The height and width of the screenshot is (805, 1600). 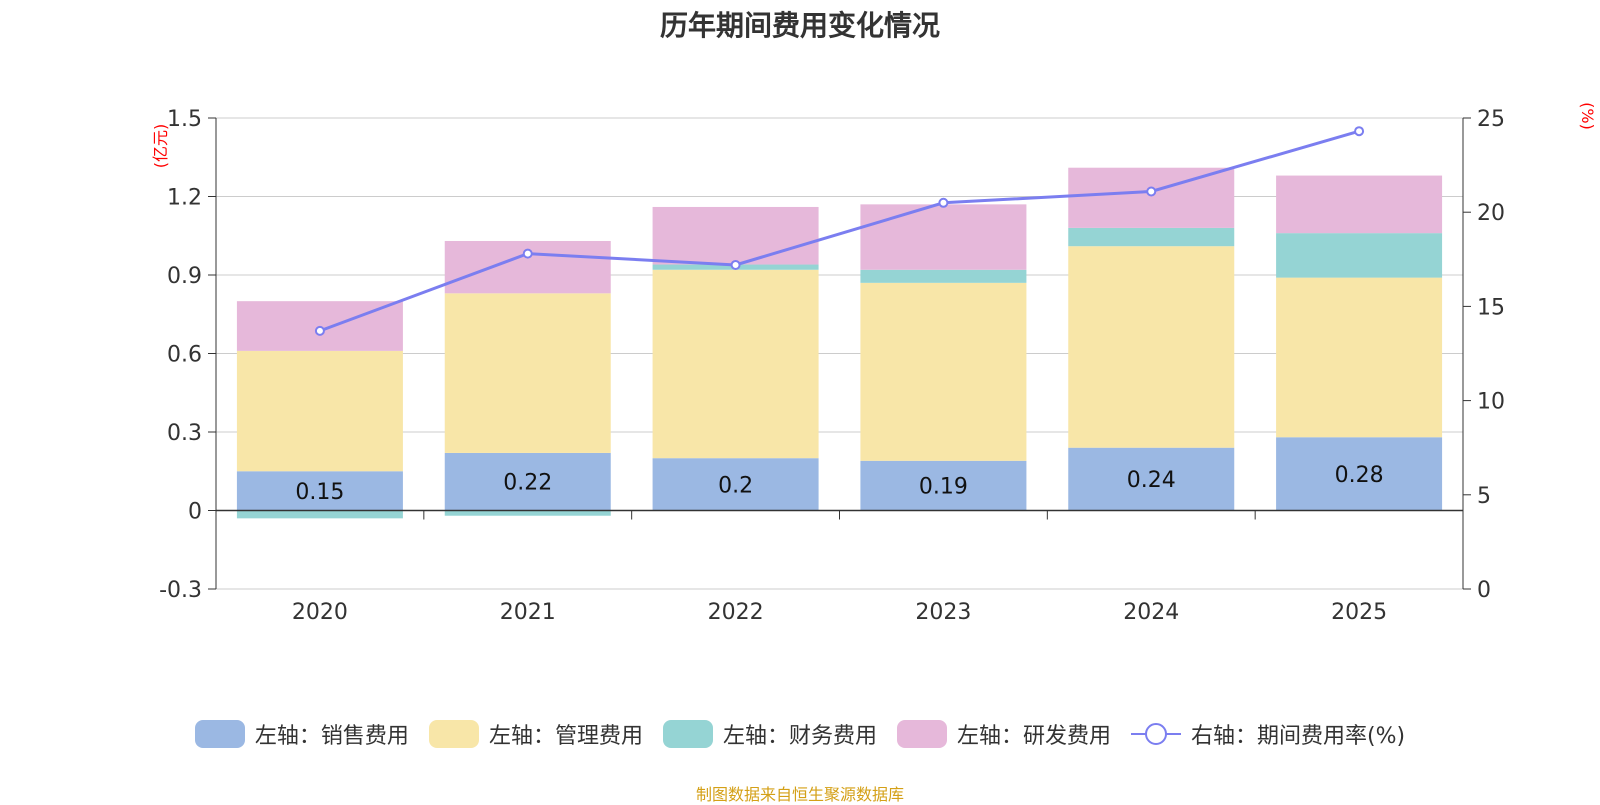 What do you see at coordinates (839, 484) in the screenshot?
I see `data-labels: 0.15 0.22 0.2 0.19 0.24 0.28` at bounding box center [839, 484].